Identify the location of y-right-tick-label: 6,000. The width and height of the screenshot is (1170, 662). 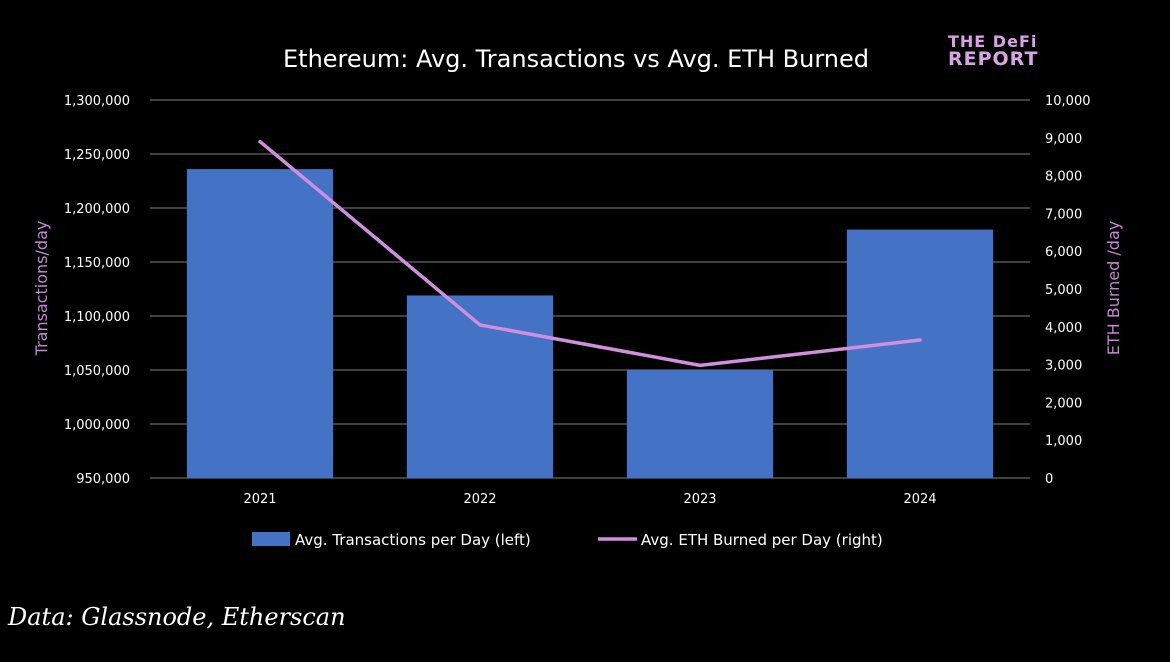
(1063, 252).